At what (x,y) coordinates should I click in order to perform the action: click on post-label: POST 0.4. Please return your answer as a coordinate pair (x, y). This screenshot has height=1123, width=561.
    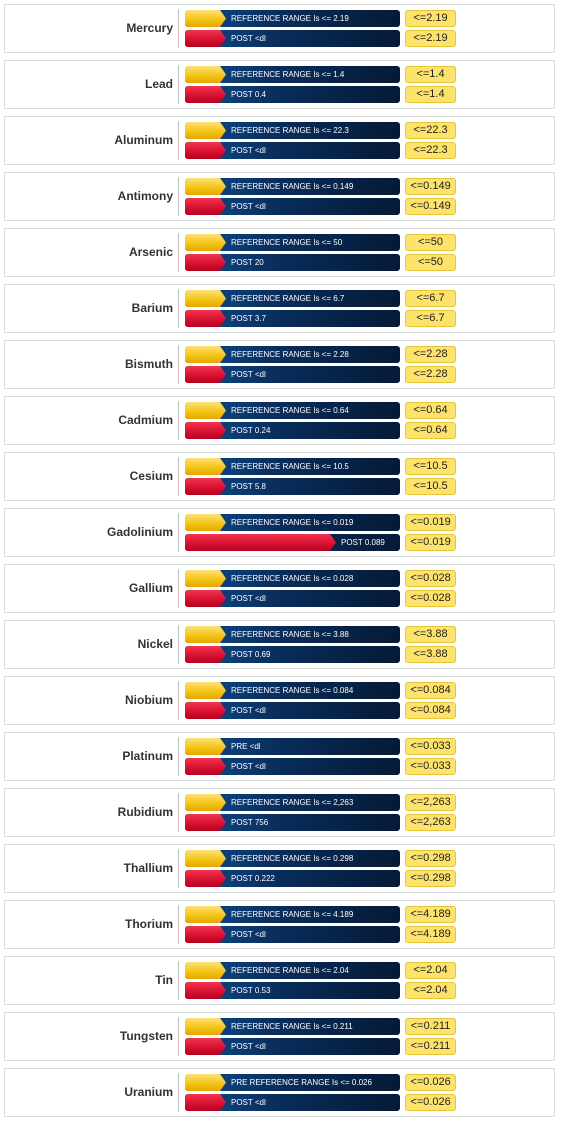
    Looking at the image, I should click on (248, 94).